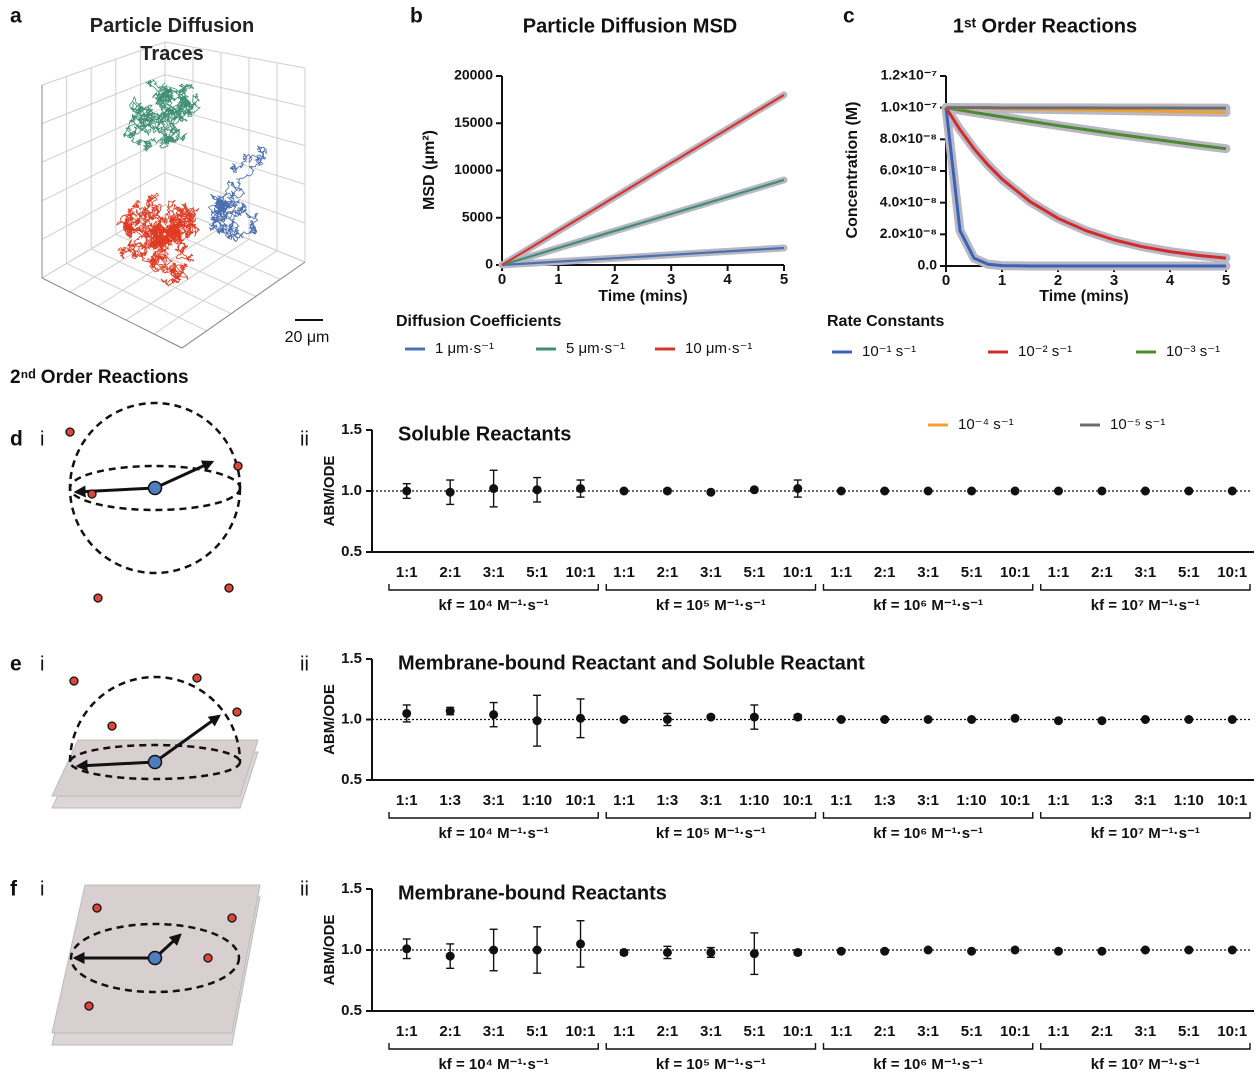 The image size is (1256, 1079). Describe the element at coordinates (643, 296) in the screenshot. I see `x-axis-label: Time (mins)` at that location.